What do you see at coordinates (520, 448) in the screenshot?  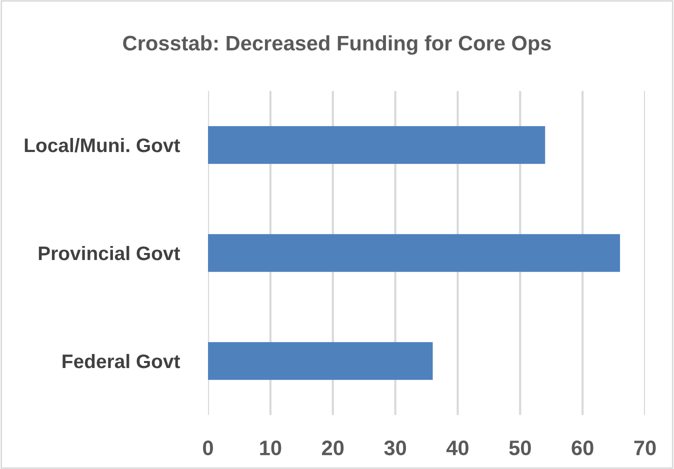 I see `x-tick-label: 50` at bounding box center [520, 448].